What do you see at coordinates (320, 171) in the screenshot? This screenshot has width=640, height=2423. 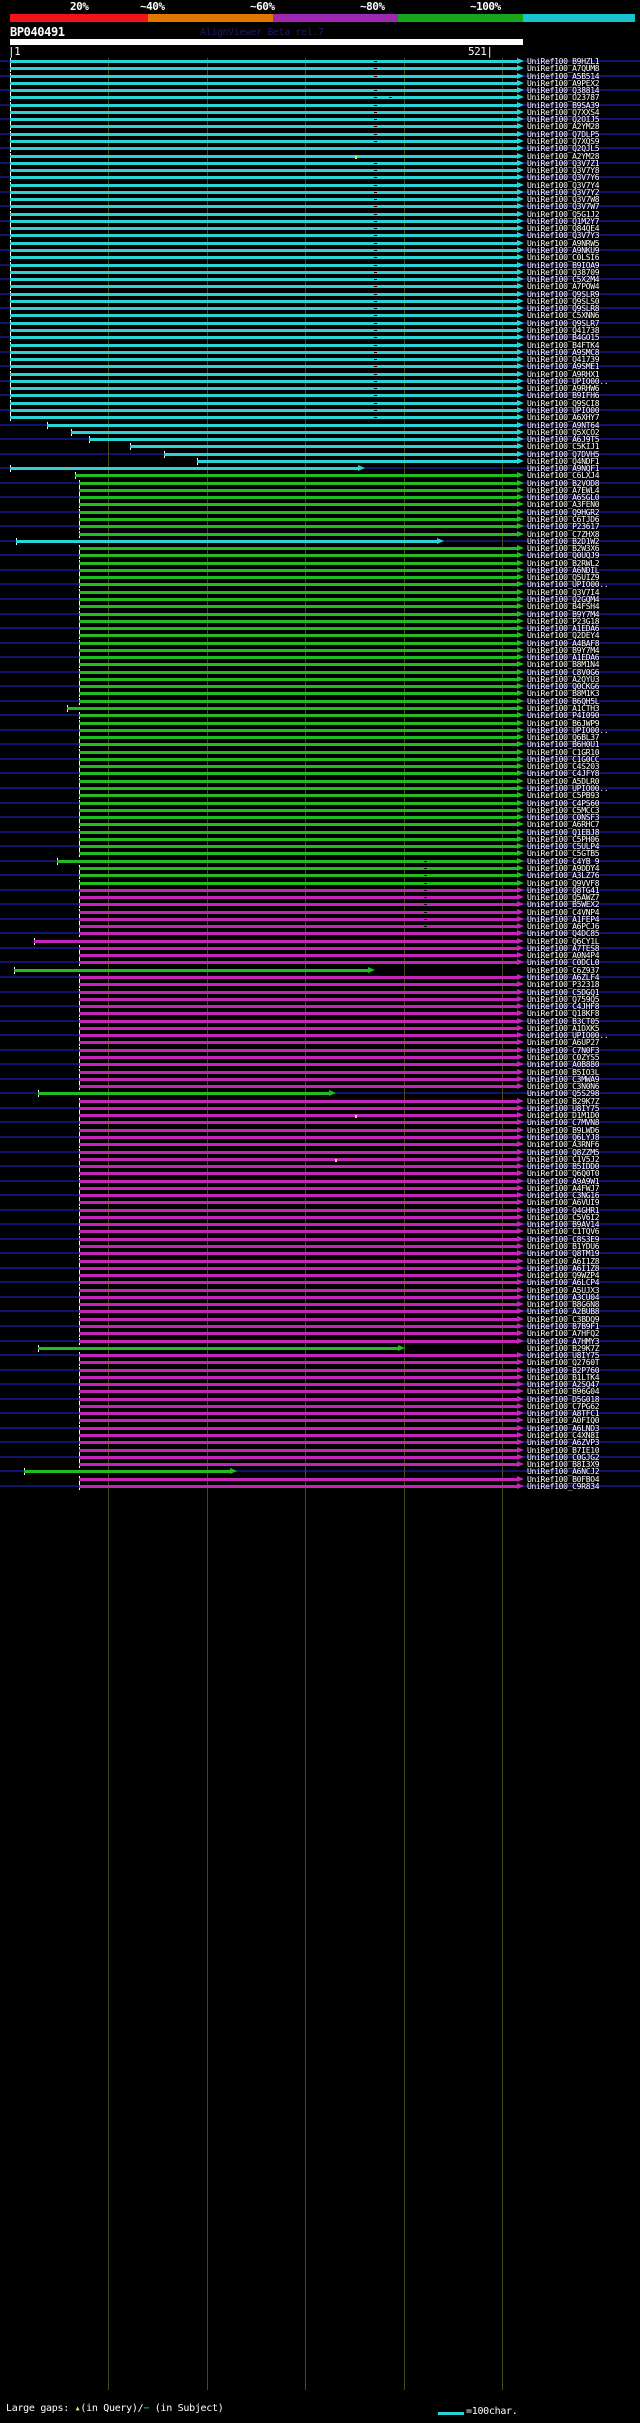 I see `hit-row: UniRef100_Q3V7Y8` at bounding box center [320, 171].